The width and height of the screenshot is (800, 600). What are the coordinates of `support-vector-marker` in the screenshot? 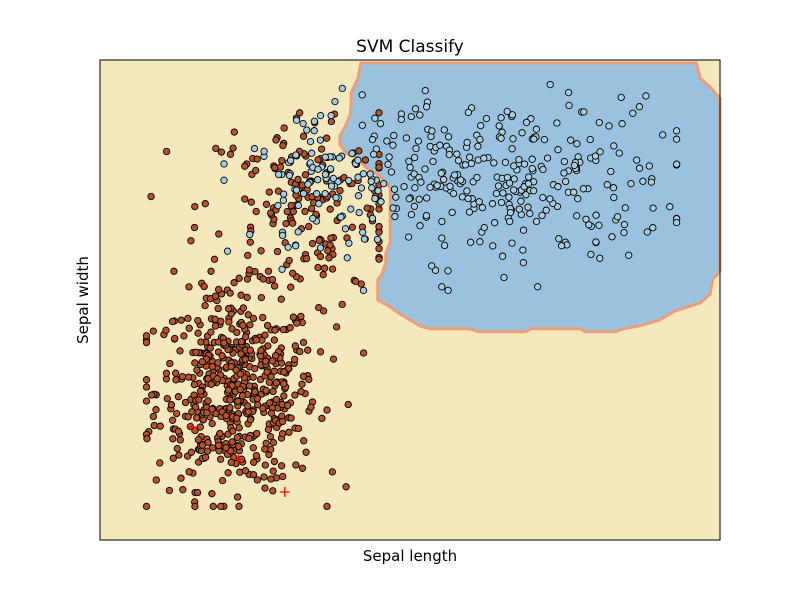 It's located at (284, 492).